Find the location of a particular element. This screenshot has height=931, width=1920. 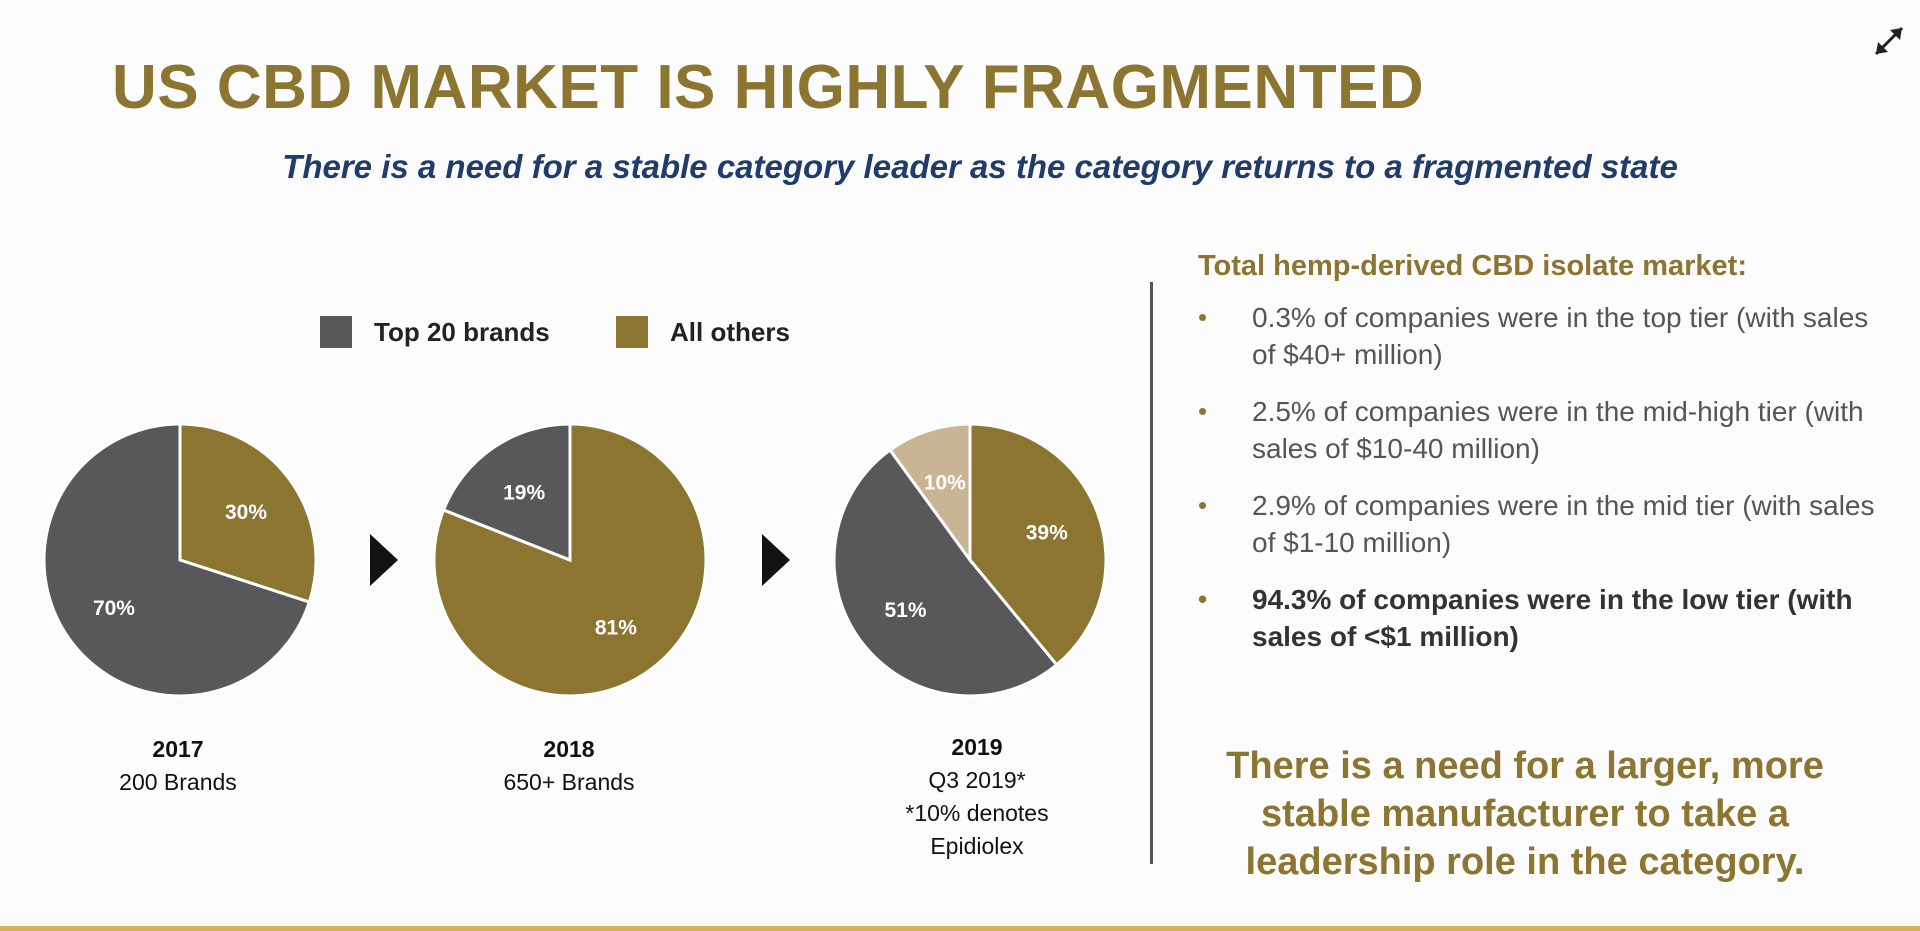

caption-2018: 2018 650+ Brands is located at coordinates (569, 766).